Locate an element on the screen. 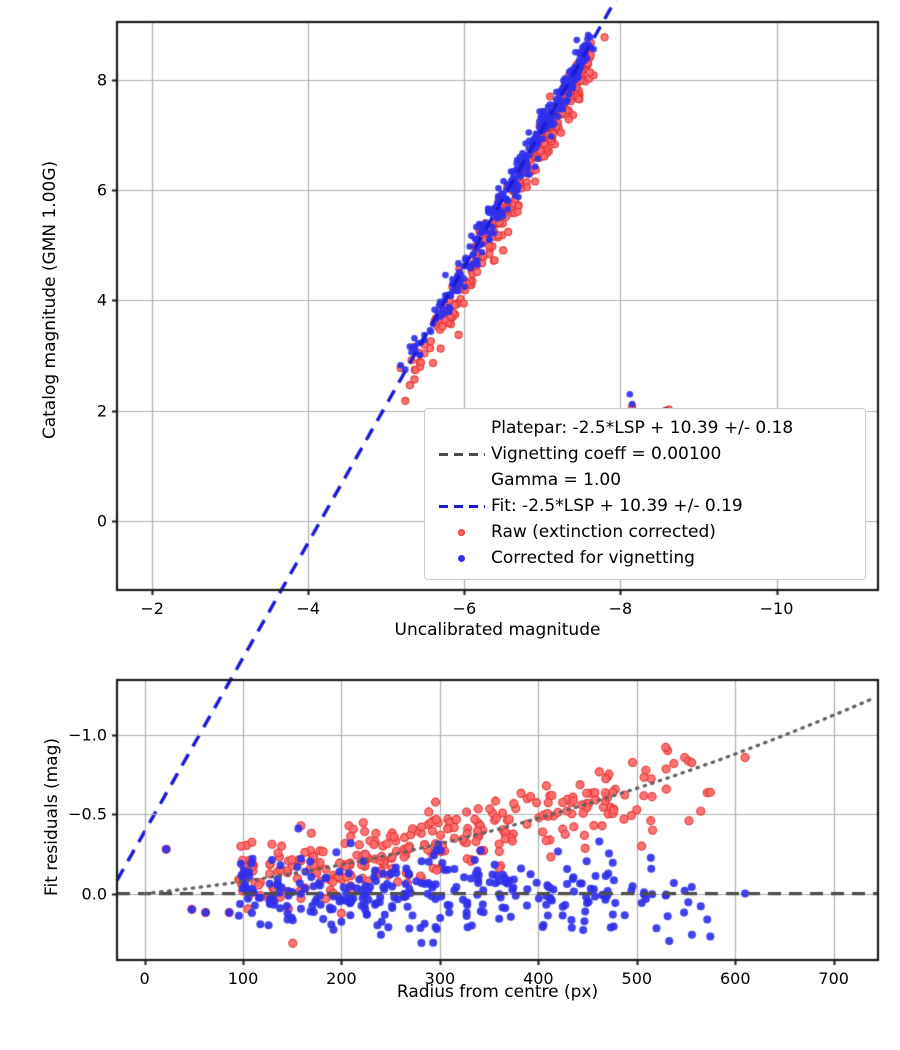 This screenshot has height=1050, width=900. top-plot-y-tick-label: 2 is located at coordinates (101, 411).